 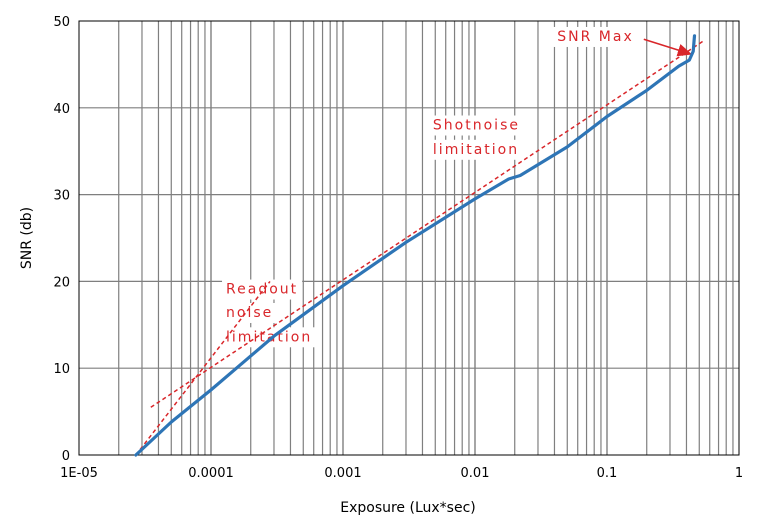 I want to click on x-axis-label: Exposure (Lux*sec), so click(x=408, y=508).